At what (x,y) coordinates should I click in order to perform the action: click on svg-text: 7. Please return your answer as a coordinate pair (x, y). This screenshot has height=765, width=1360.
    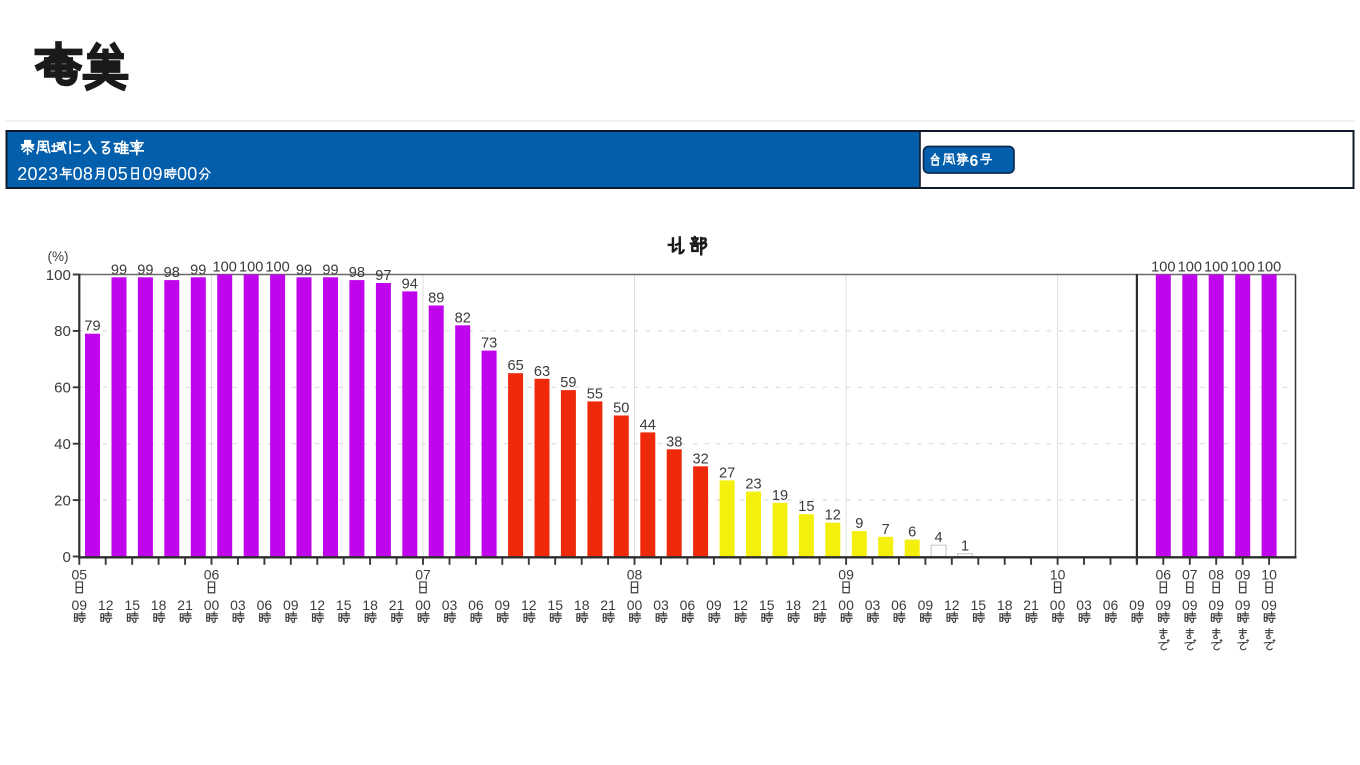
    Looking at the image, I should click on (886, 530).